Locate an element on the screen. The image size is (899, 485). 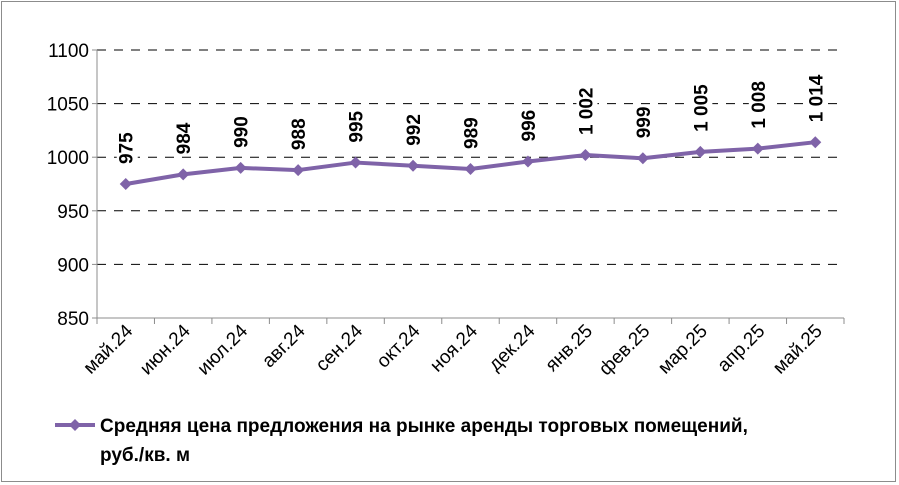
data-point-дек.24 is located at coordinates (527, 161).